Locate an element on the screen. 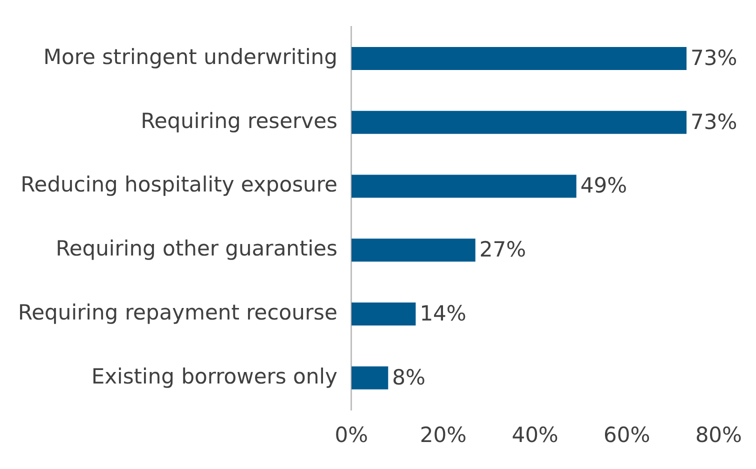  data-label: 49% is located at coordinates (604, 186).